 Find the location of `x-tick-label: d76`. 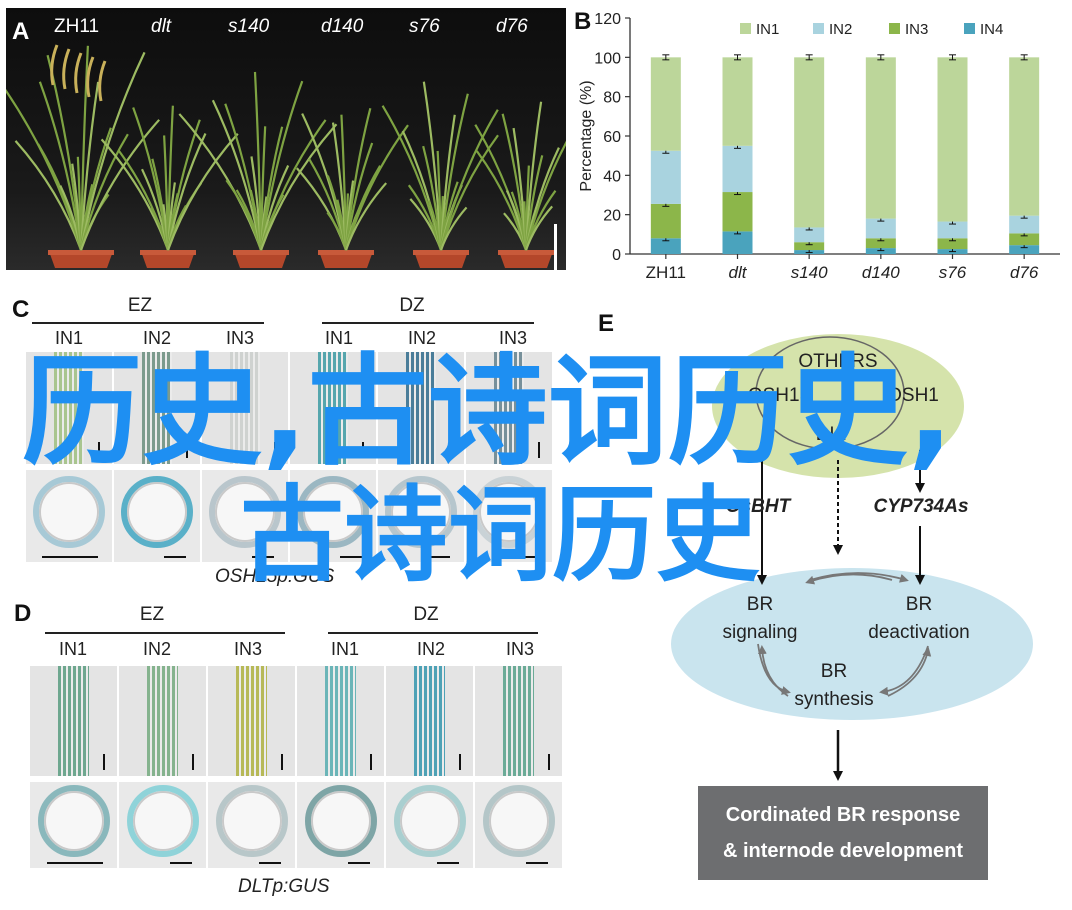

x-tick-label: d76 is located at coordinates (1024, 272).